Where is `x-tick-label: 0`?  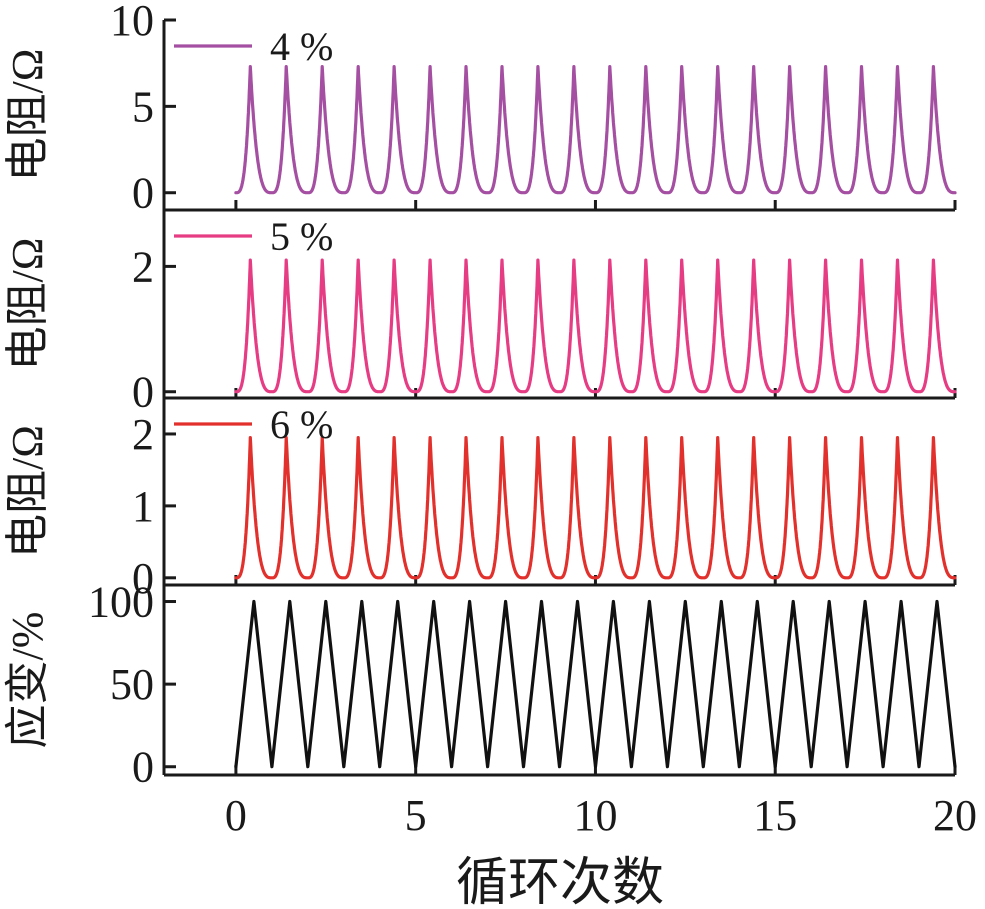
x-tick-label: 0 is located at coordinates (236, 815).